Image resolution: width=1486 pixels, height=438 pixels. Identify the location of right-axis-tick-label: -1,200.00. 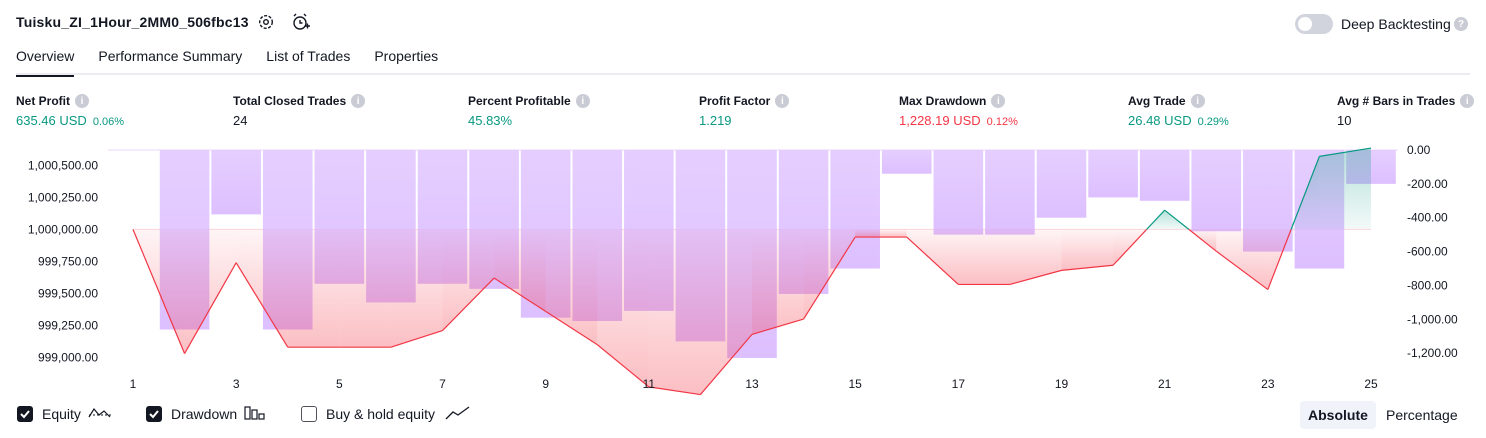
(1432, 353).